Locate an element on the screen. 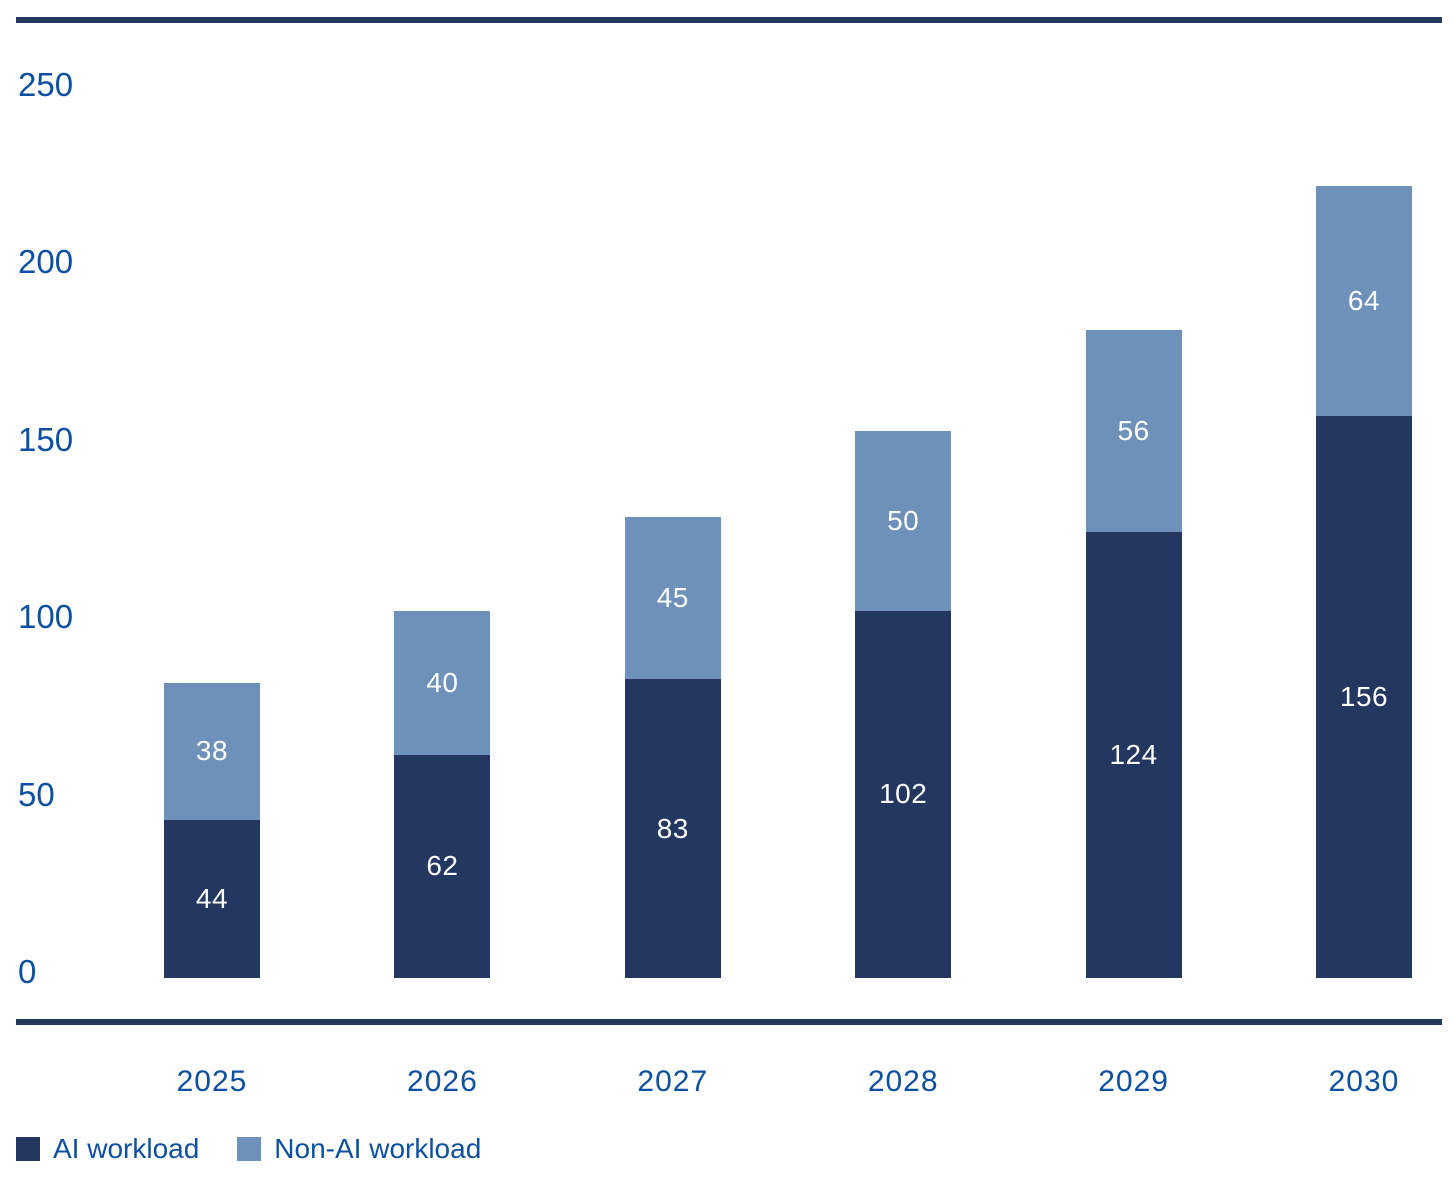 The image size is (1454, 1186). y-axis-tick-label: 250 is located at coordinates (46, 84).